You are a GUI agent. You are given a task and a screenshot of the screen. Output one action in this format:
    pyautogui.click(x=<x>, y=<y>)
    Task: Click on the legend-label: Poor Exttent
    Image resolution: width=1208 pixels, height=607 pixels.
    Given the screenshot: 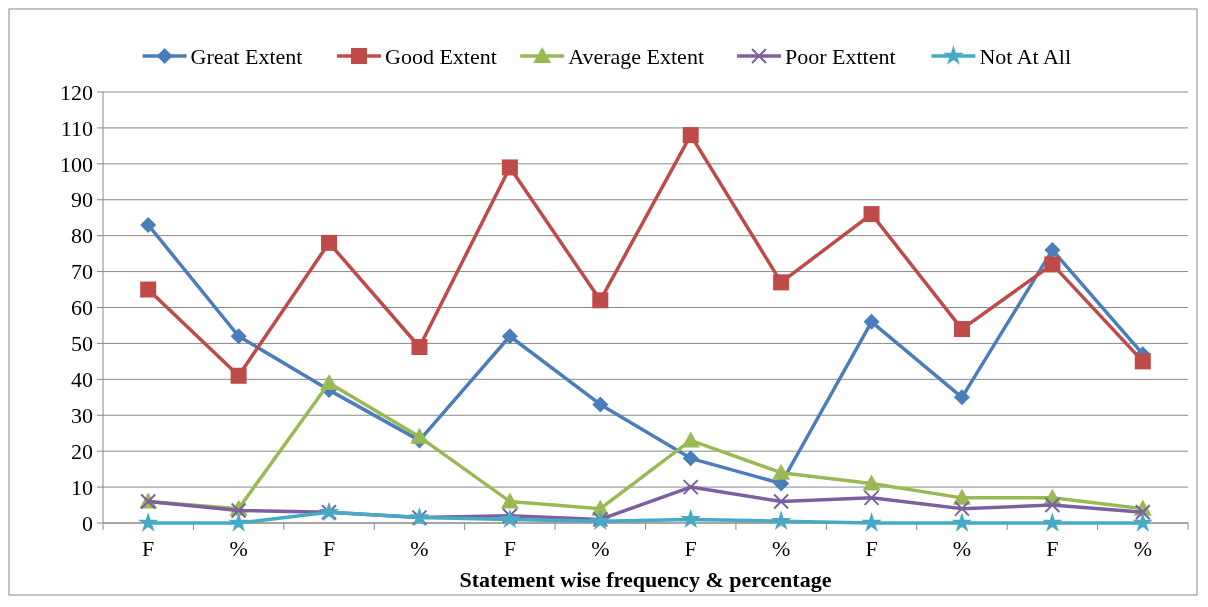 What is the action you would take?
    pyautogui.click(x=840, y=56)
    